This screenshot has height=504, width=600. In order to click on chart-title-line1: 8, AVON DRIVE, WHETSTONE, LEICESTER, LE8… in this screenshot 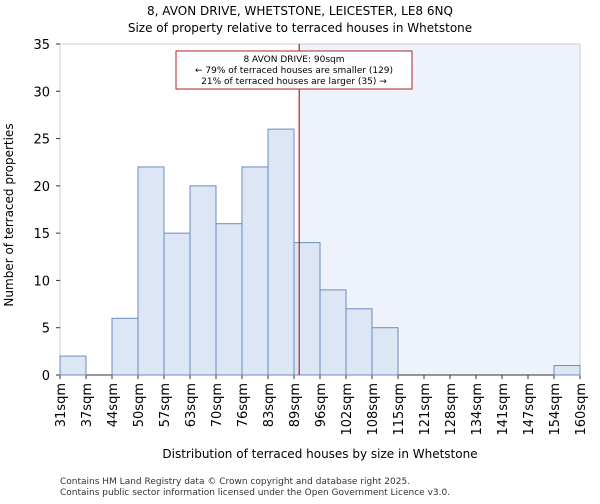, I will do `click(300, 11)`.